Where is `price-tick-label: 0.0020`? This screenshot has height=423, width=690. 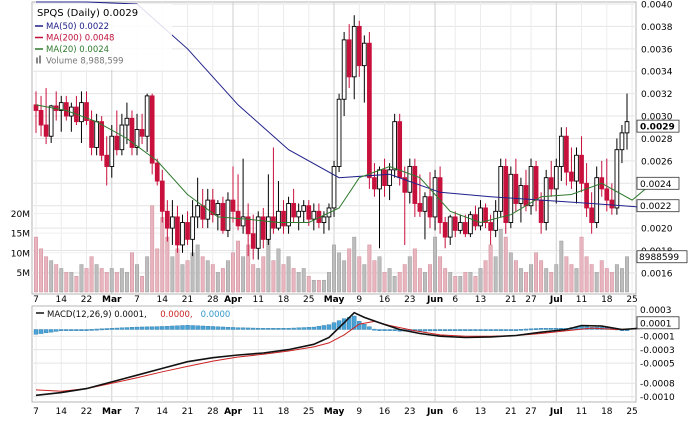
price-tick-label: 0.0020 is located at coordinates (657, 230).